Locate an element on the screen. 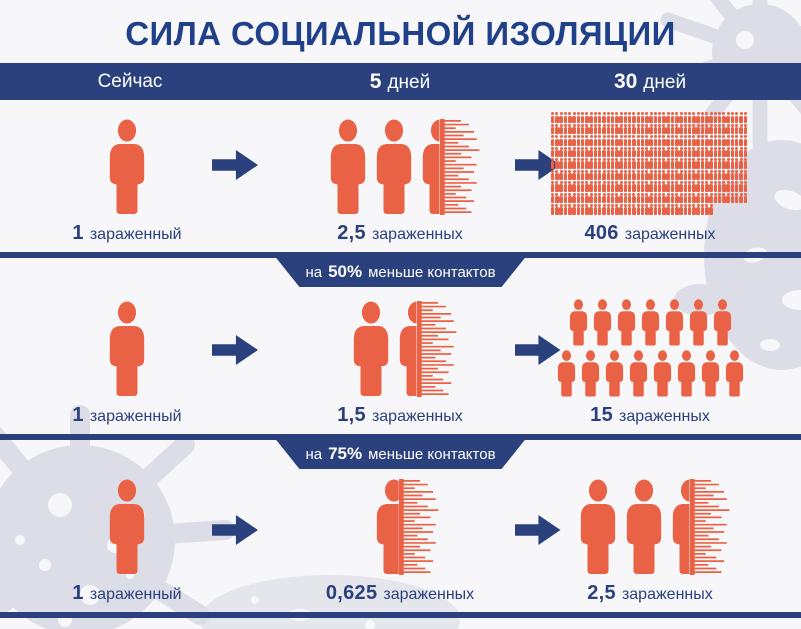  count-label: 1,5 зараженных is located at coordinates (400, 416).